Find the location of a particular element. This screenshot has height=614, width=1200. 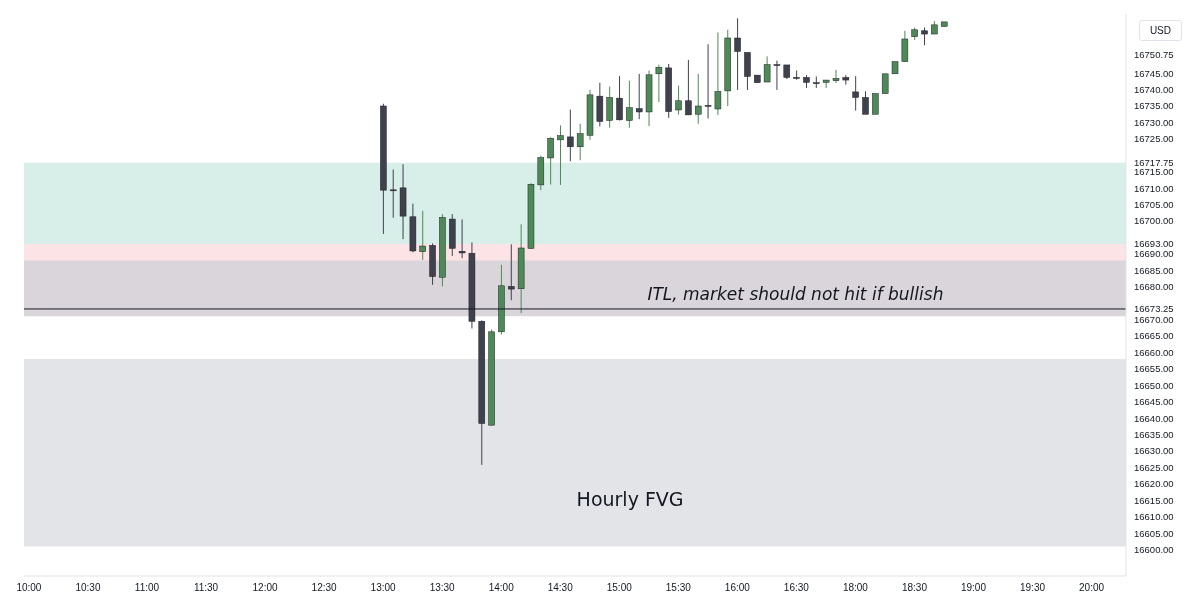

y-tick-label: 16625.00 is located at coordinates (1154, 467).